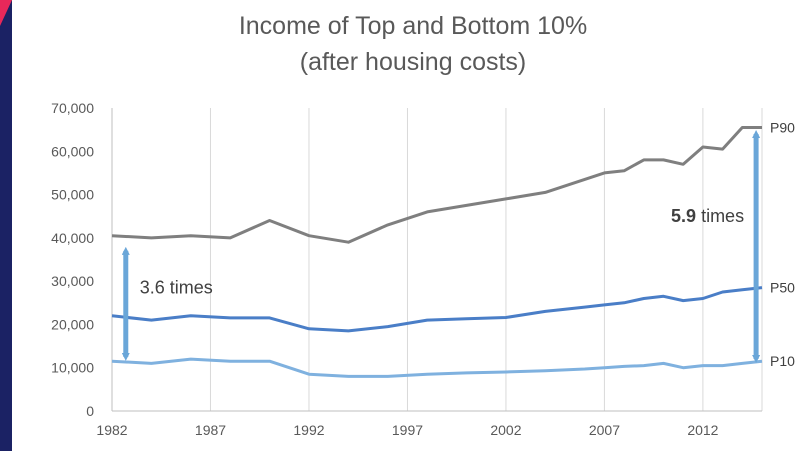 The width and height of the screenshot is (800, 451). What do you see at coordinates (72, 238) in the screenshot?
I see `y-tick-label: 40,000` at bounding box center [72, 238].